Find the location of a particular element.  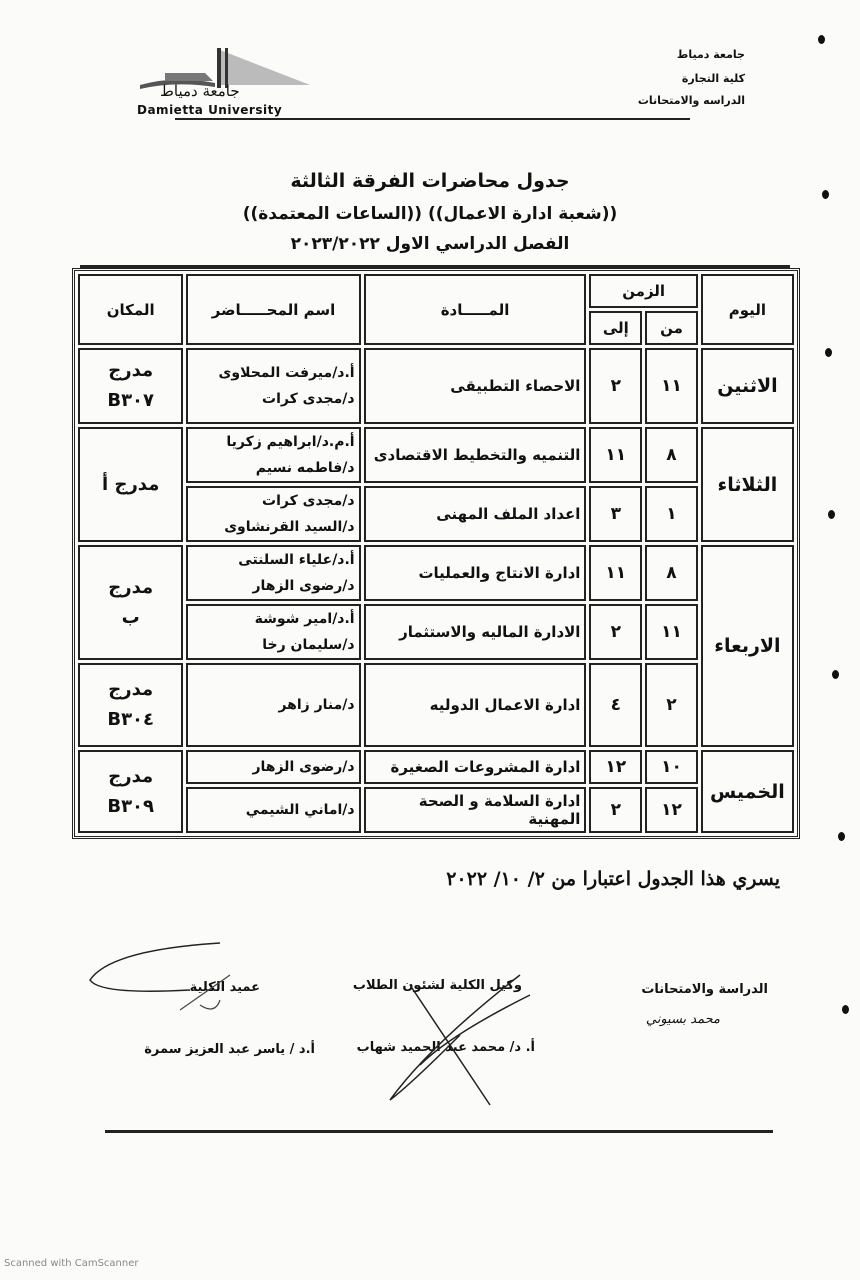

place-cell: مدرج ب is located at coordinates (131, 602).